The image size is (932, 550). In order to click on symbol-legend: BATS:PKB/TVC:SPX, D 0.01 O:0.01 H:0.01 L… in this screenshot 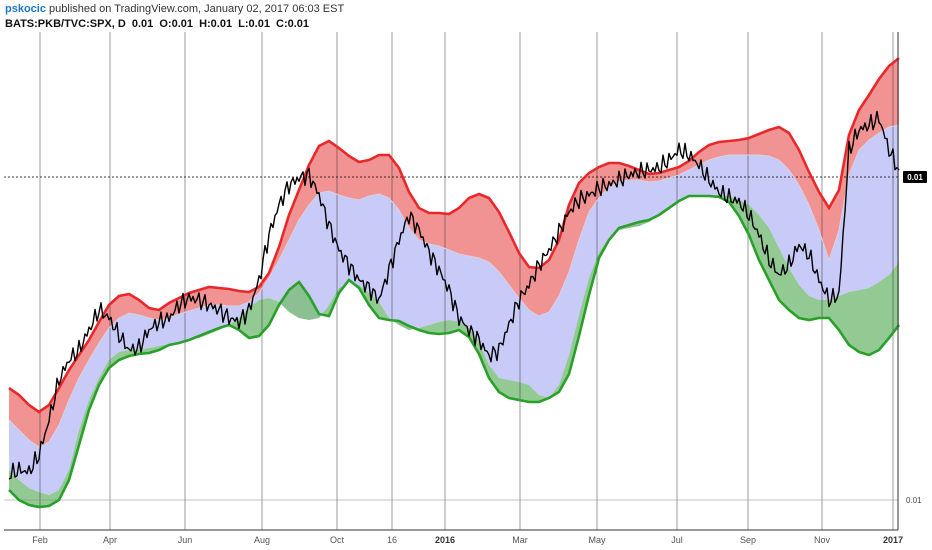, I will do `click(158, 24)`.